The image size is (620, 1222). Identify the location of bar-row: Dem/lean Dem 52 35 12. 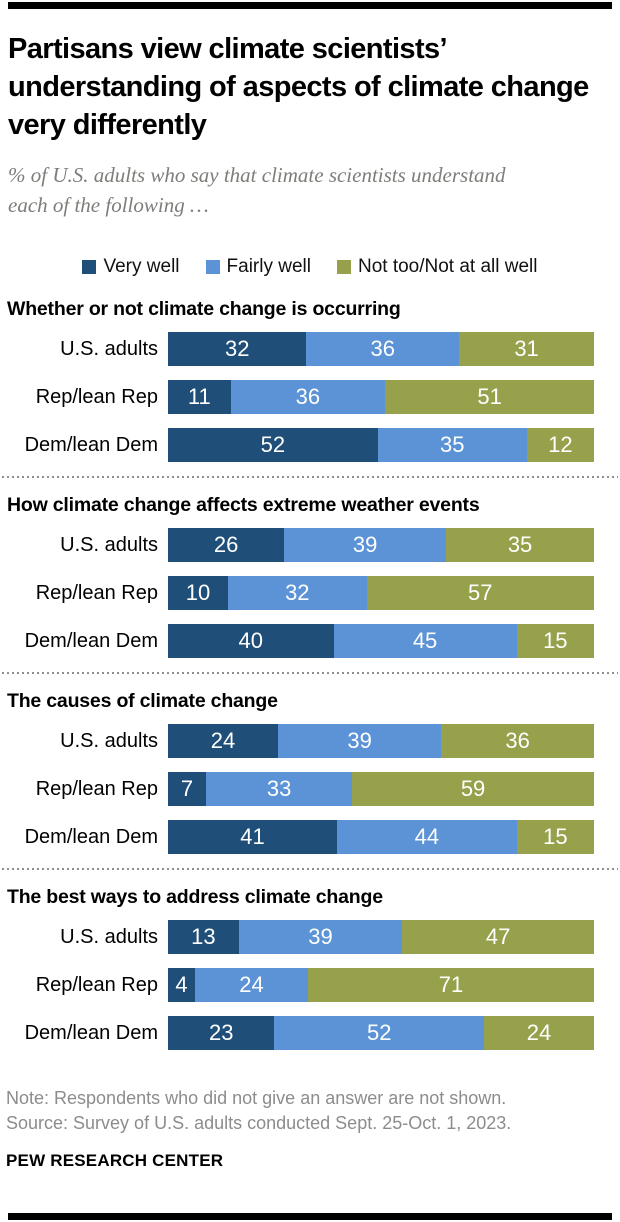
(310, 445).